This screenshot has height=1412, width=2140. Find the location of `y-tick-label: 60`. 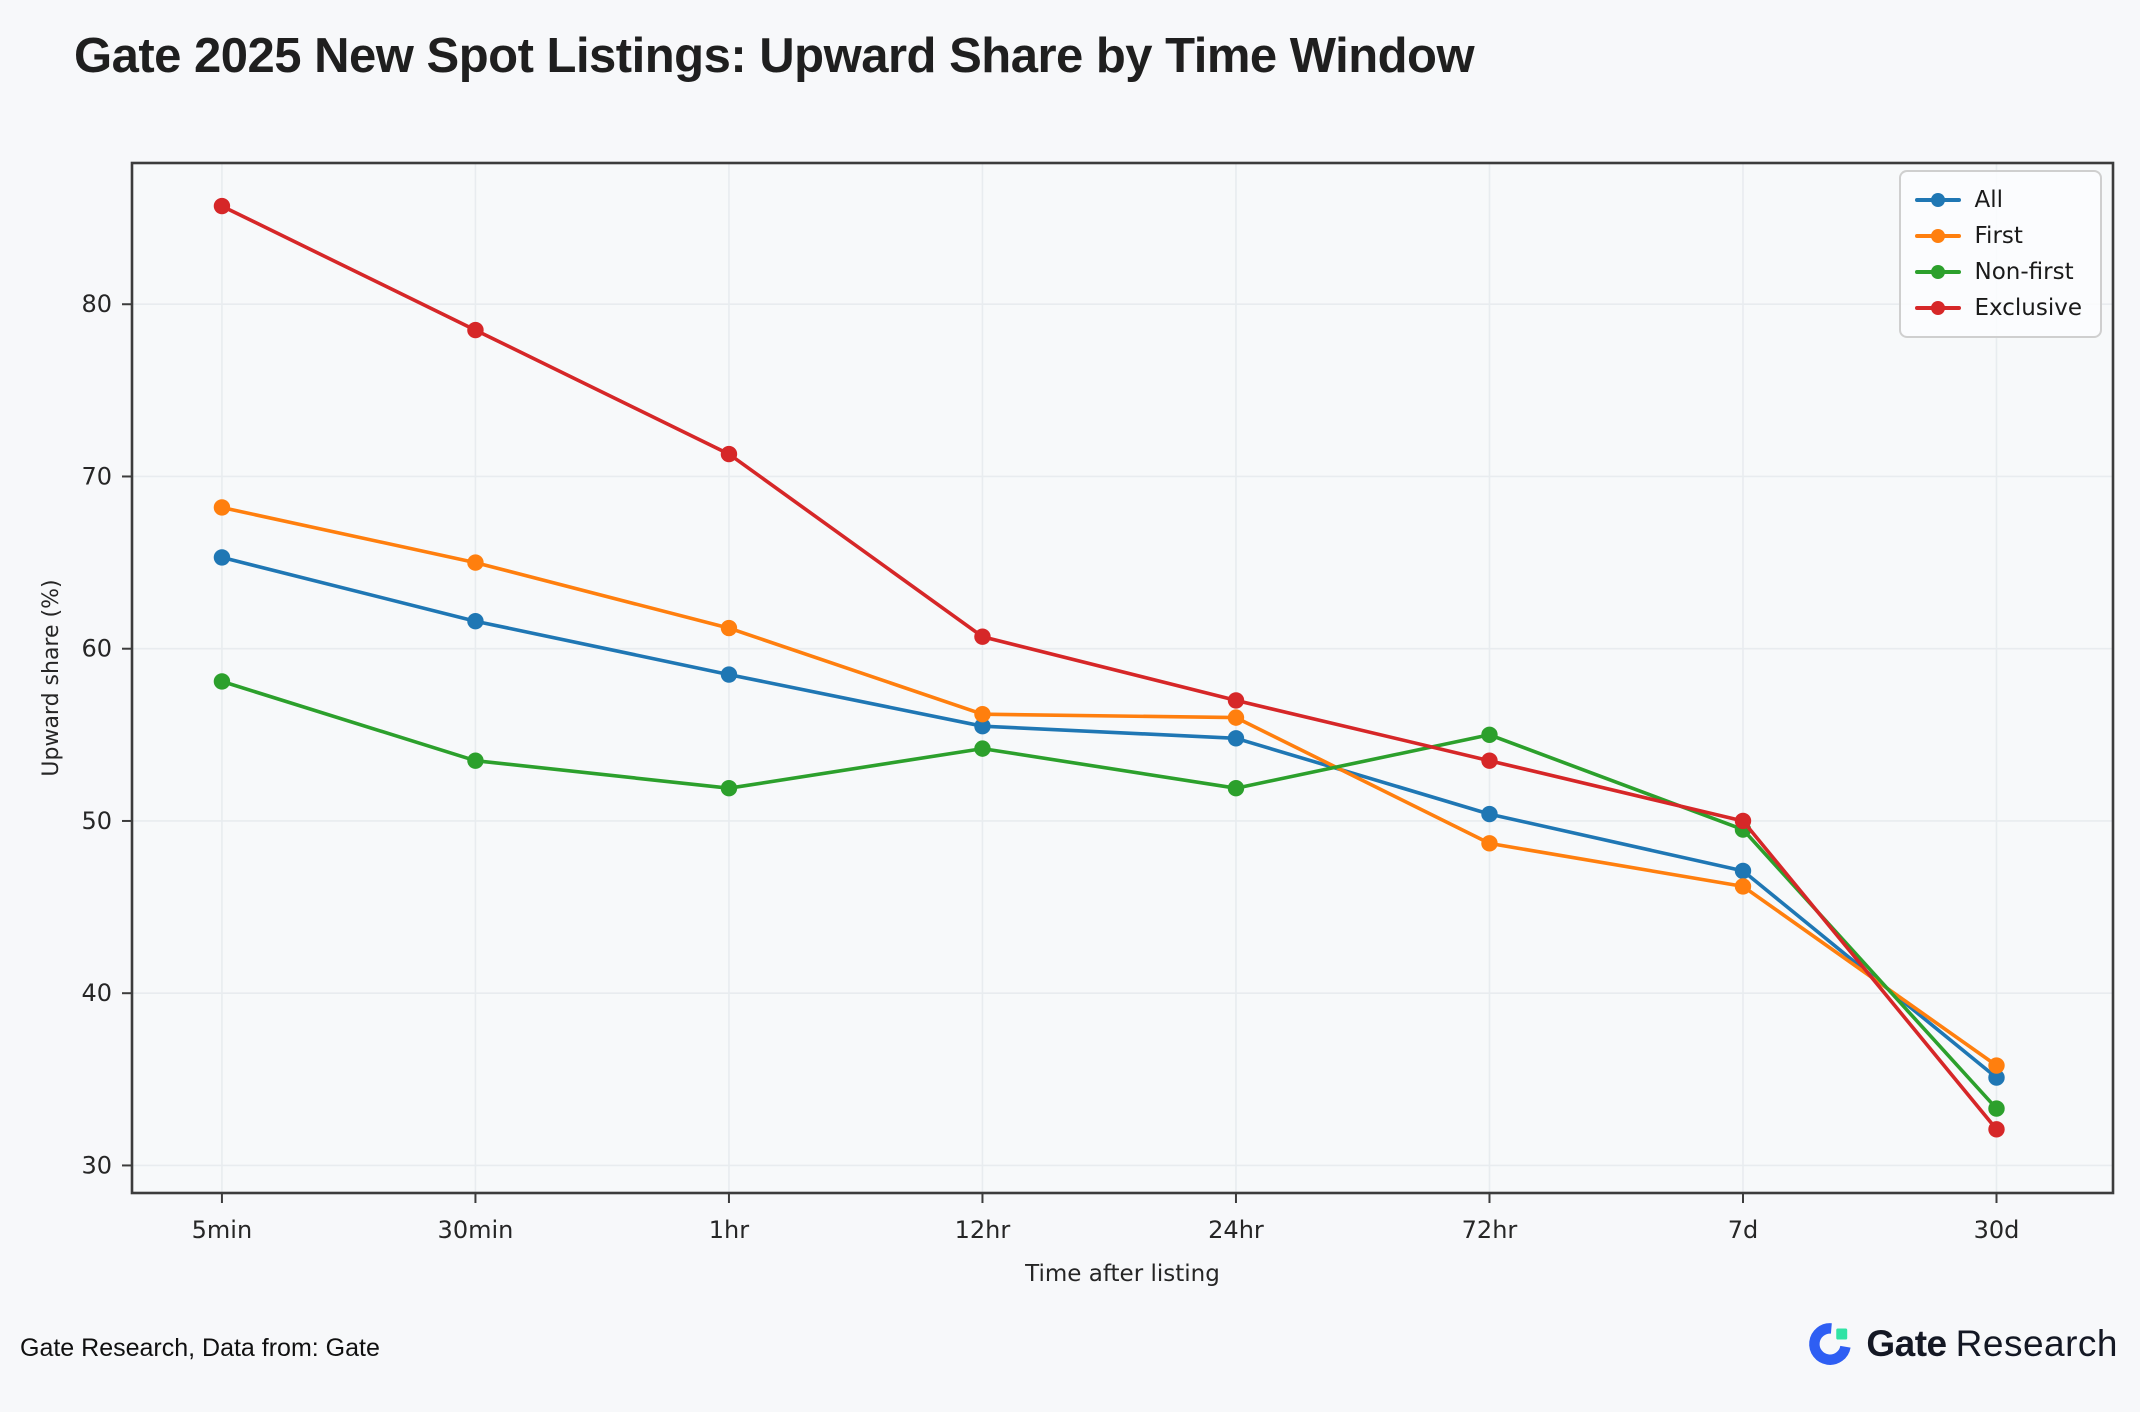

y-tick-label: 60 is located at coordinates (96, 649).